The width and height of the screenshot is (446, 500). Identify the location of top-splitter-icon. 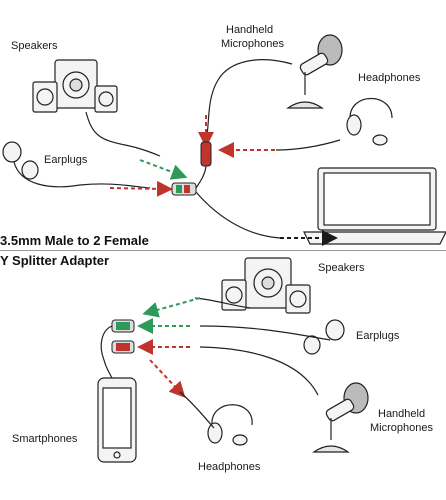
(184, 189).